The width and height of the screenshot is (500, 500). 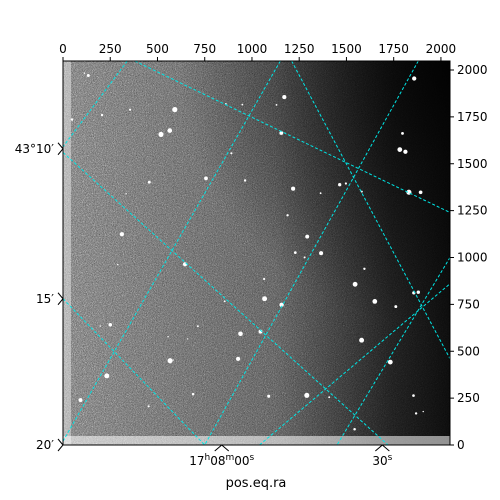 What do you see at coordinates (45, 445) in the screenshot?
I see `dec-tick-label: 20′` at bounding box center [45, 445].